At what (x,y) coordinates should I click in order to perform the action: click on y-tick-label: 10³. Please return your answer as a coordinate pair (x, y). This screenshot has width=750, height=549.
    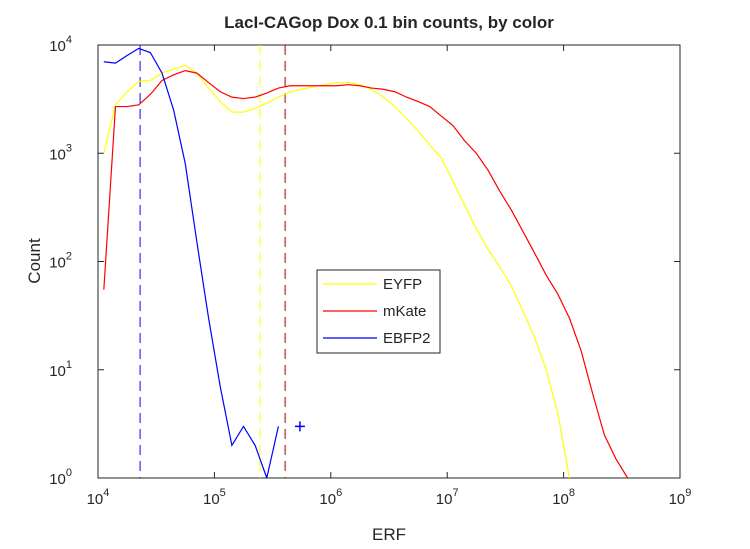
    Looking at the image, I should click on (60, 152).